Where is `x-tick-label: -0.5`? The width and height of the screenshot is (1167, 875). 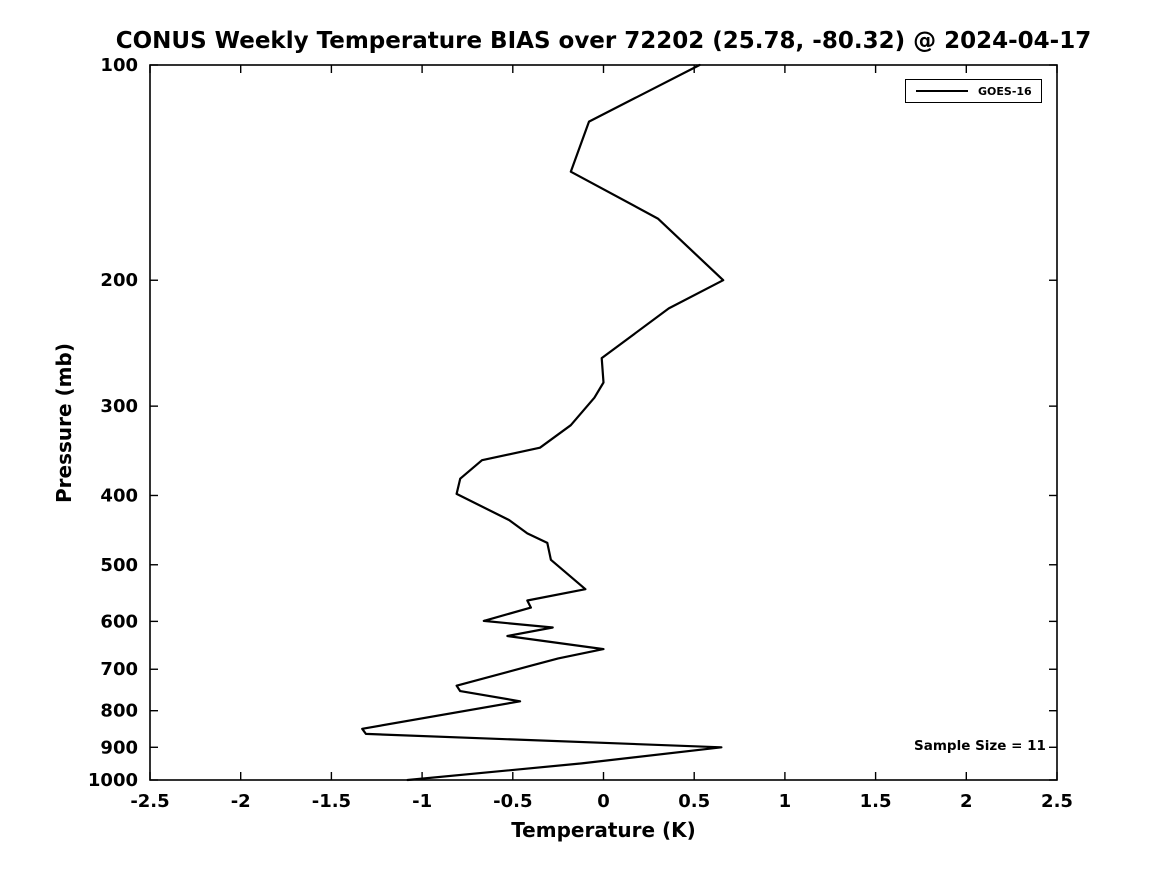
x-tick-label: -0.5 is located at coordinates (512, 801).